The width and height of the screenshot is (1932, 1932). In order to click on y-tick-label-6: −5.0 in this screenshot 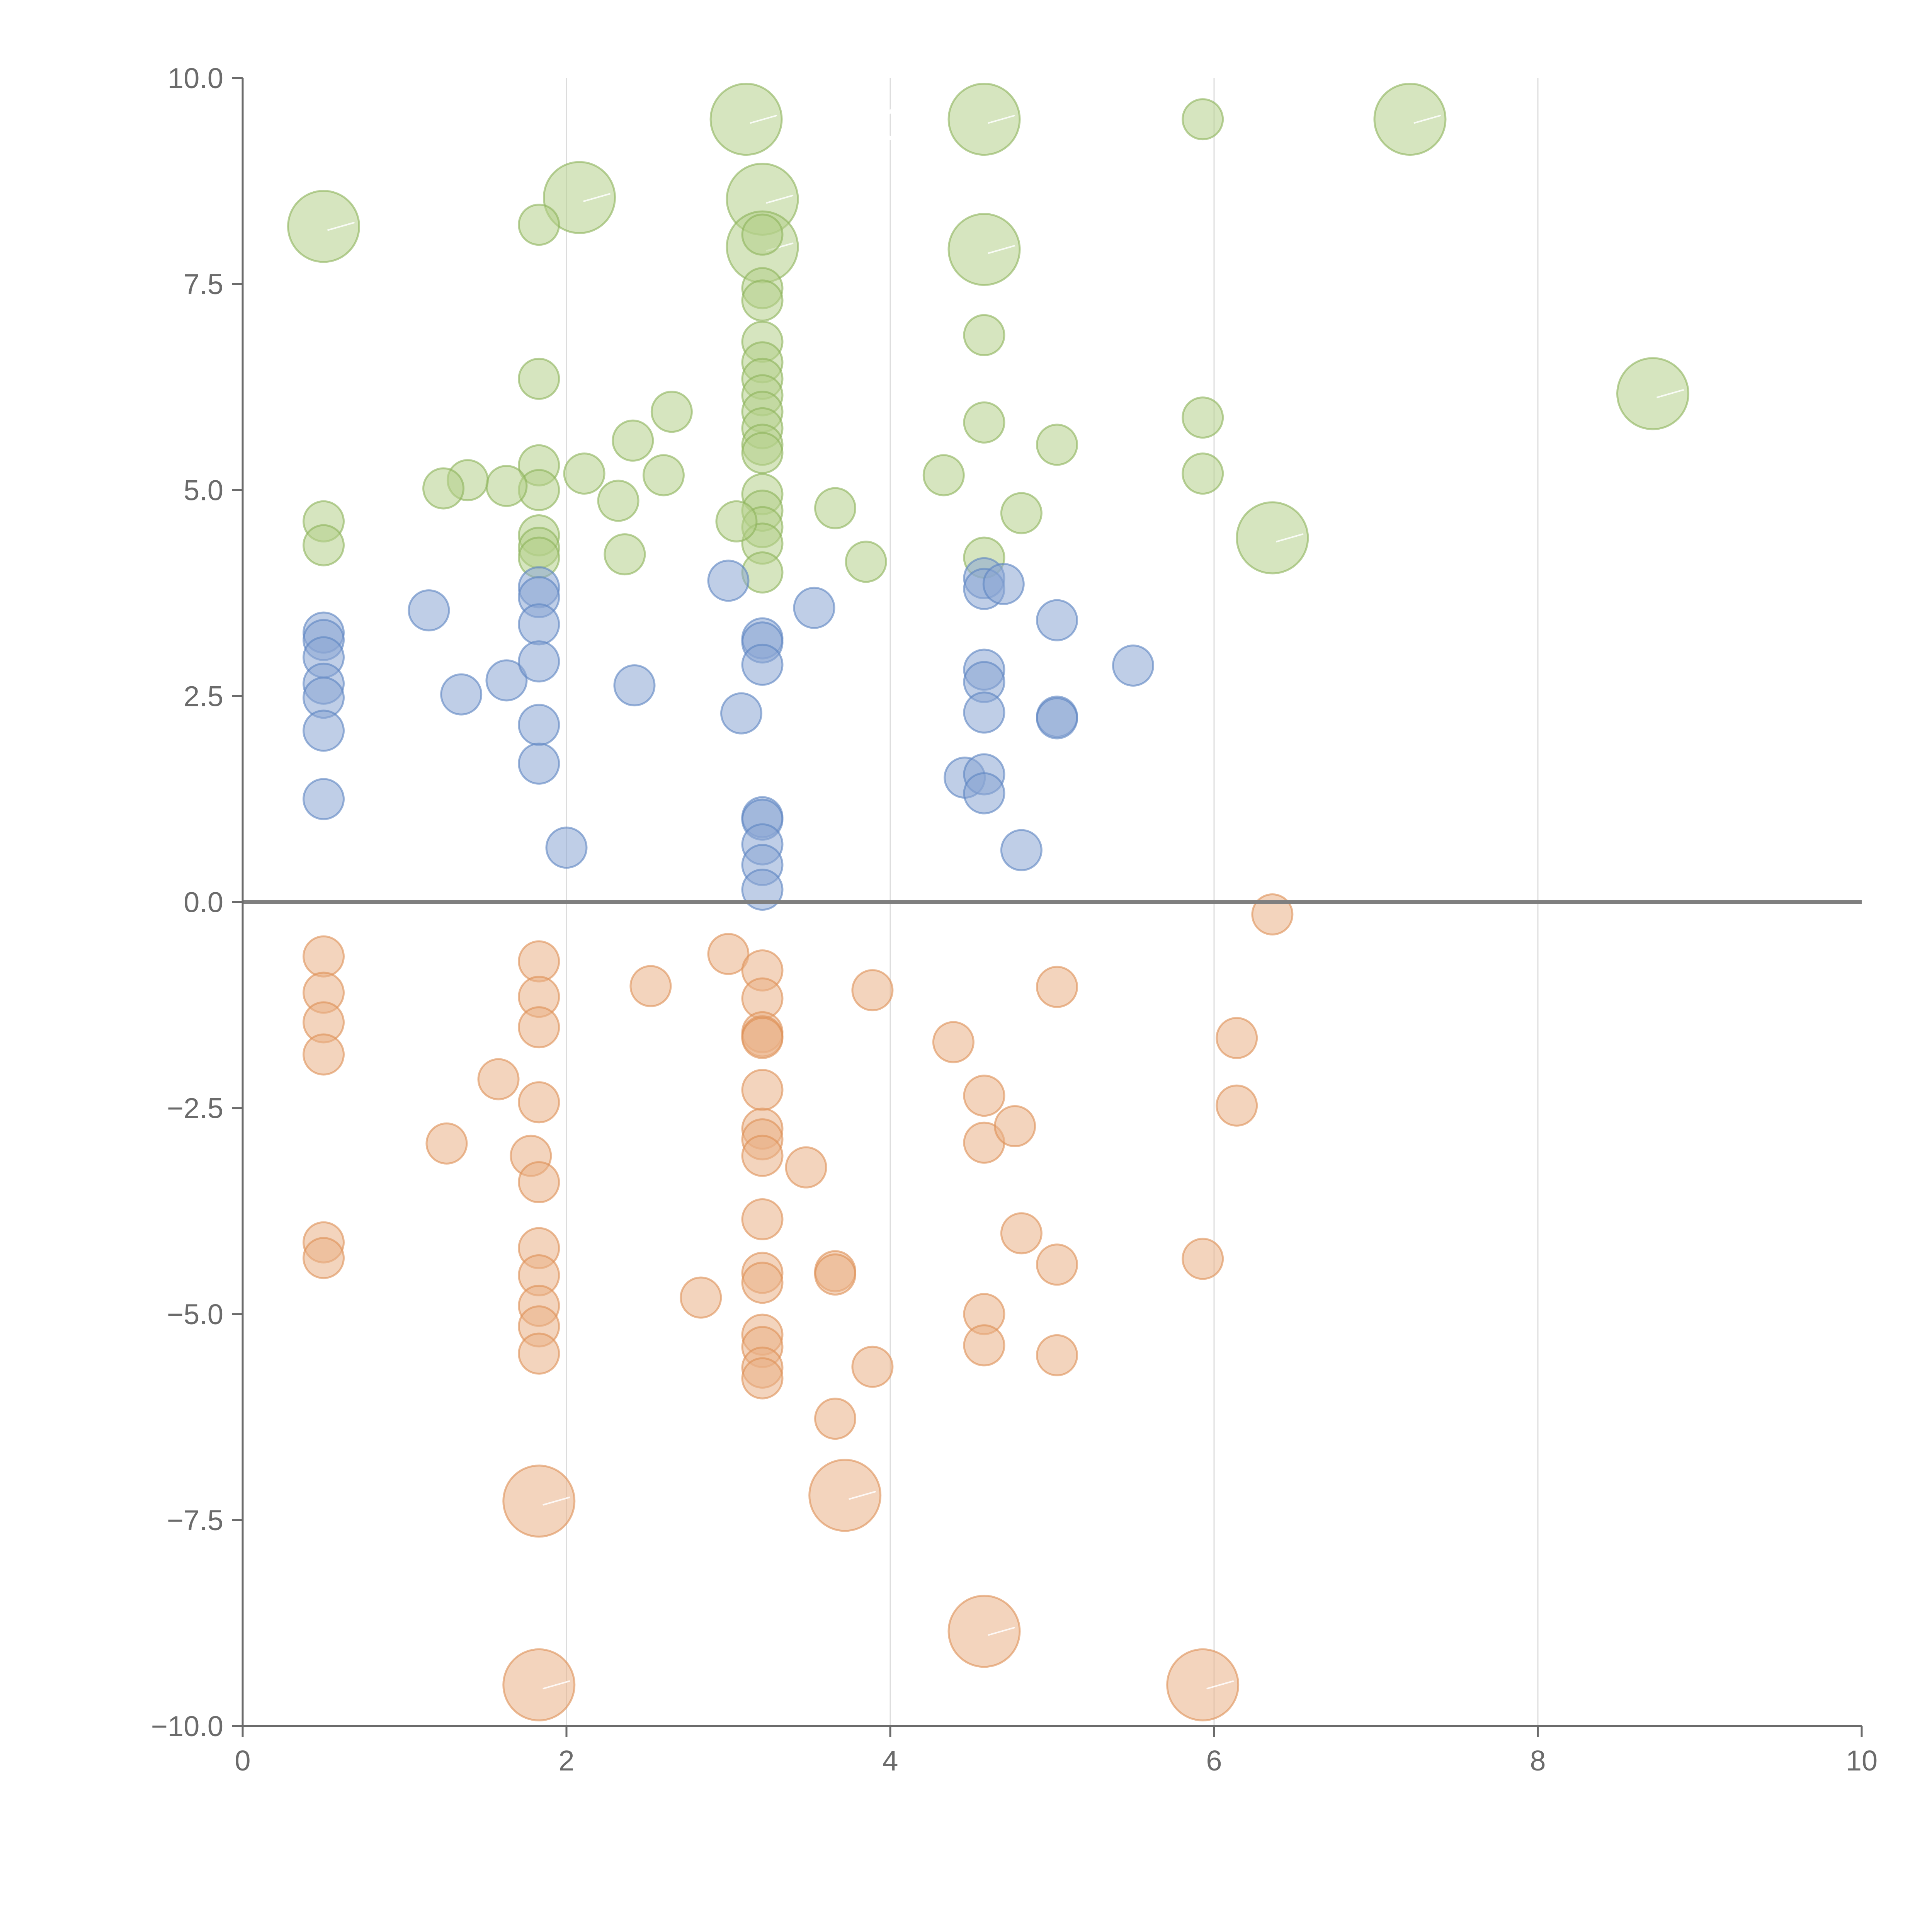, I will do `click(195, 1314)`.